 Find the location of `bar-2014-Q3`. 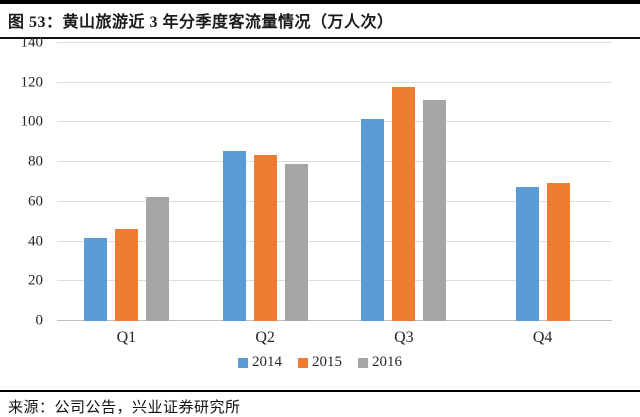

bar-2014-Q3 is located at coordinates (373, 220).